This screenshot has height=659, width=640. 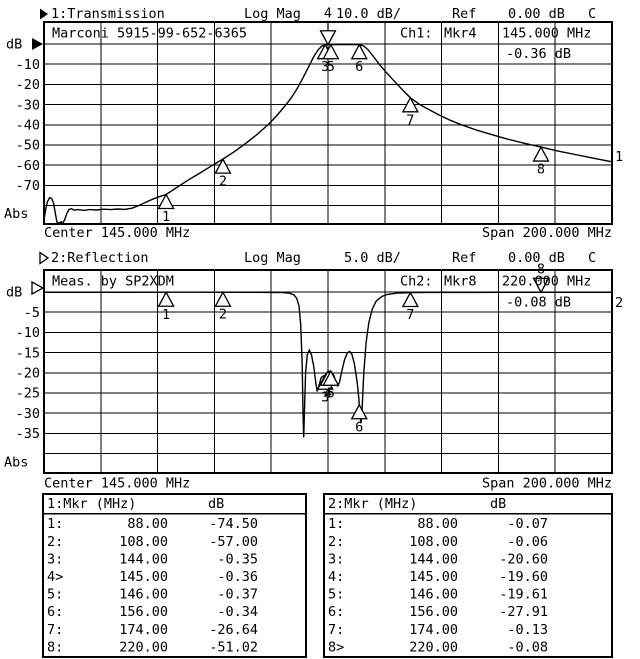 What do you see at coordinates (14, 293) in the screenshot?
I see `ch2-yaxis-unit: dB` at bounding box center [14, 293].